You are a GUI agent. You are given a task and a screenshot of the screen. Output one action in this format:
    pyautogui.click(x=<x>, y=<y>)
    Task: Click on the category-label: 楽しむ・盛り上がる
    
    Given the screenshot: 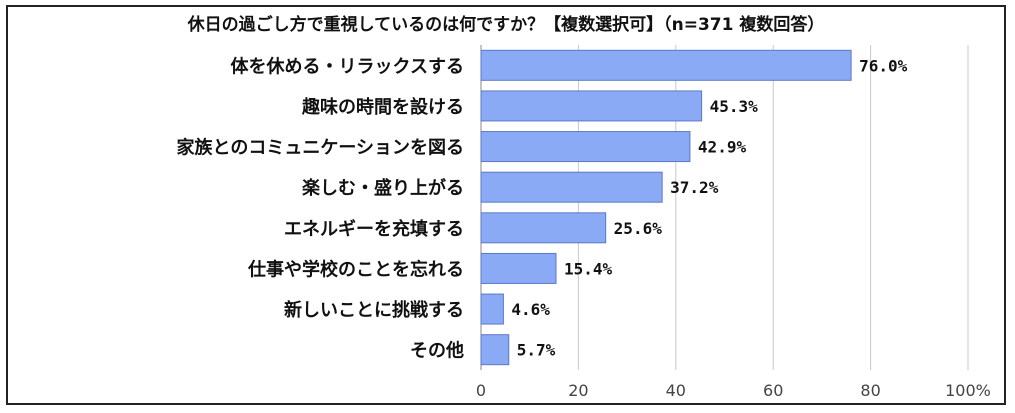 What is the action you would take?
    pyautogui.click(x=383, y=188)
    